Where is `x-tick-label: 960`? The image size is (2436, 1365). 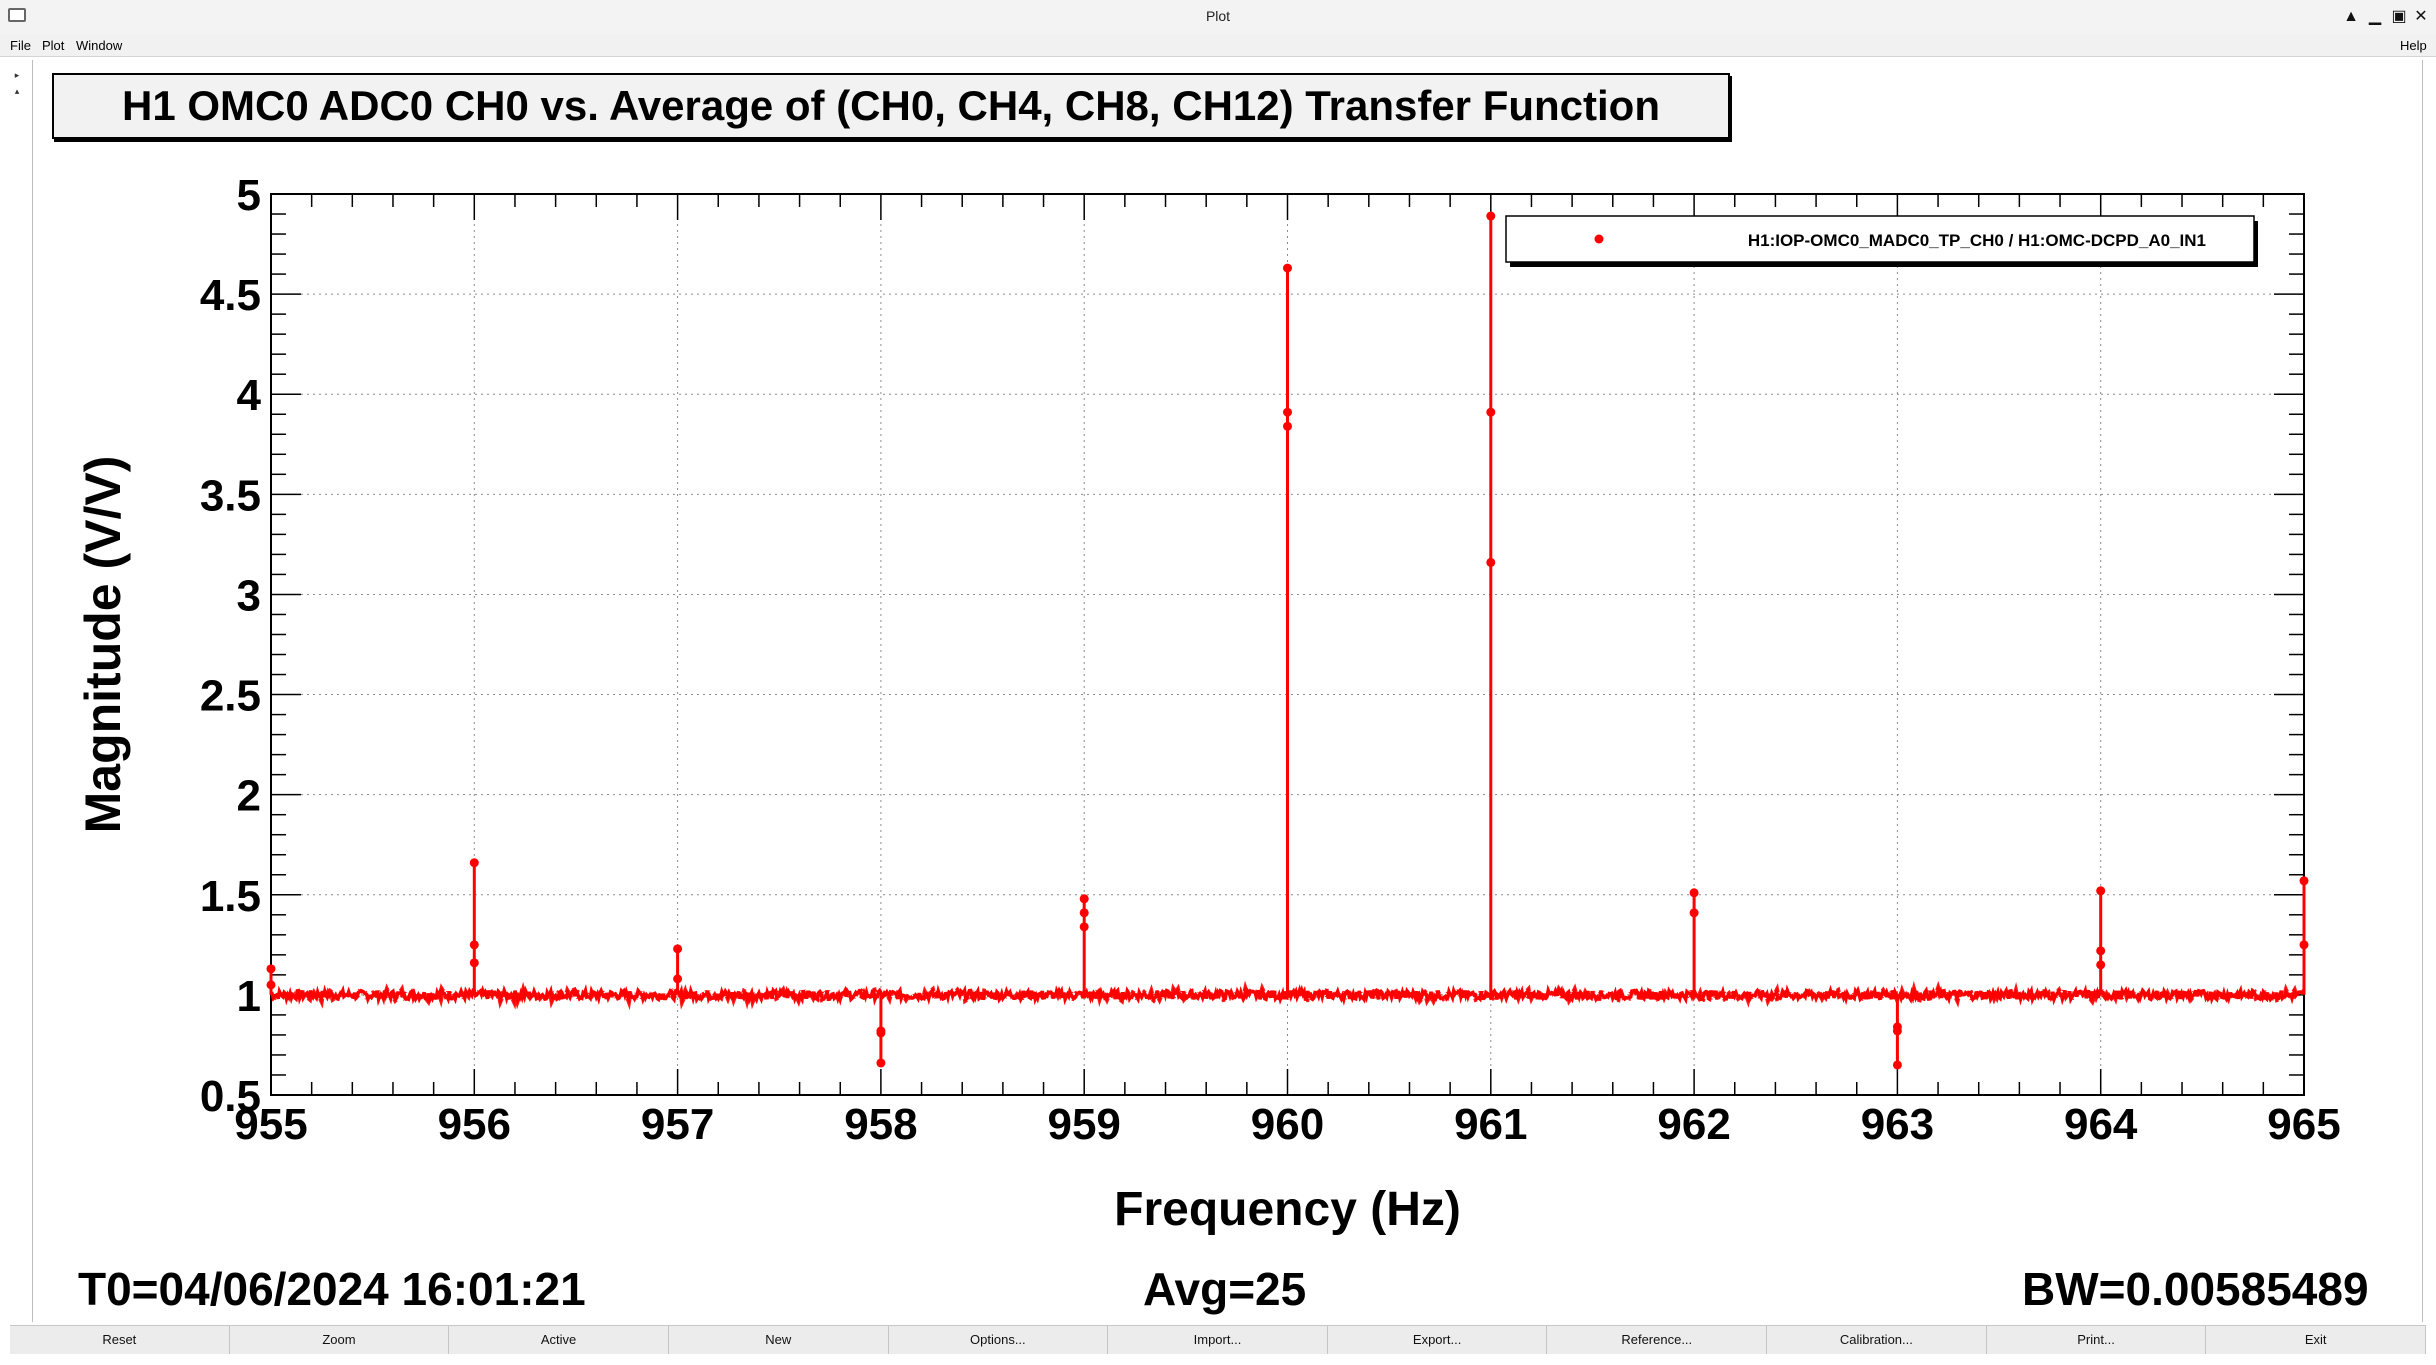 x-tick-label: 960 is located at coordinates (1287, 1124).